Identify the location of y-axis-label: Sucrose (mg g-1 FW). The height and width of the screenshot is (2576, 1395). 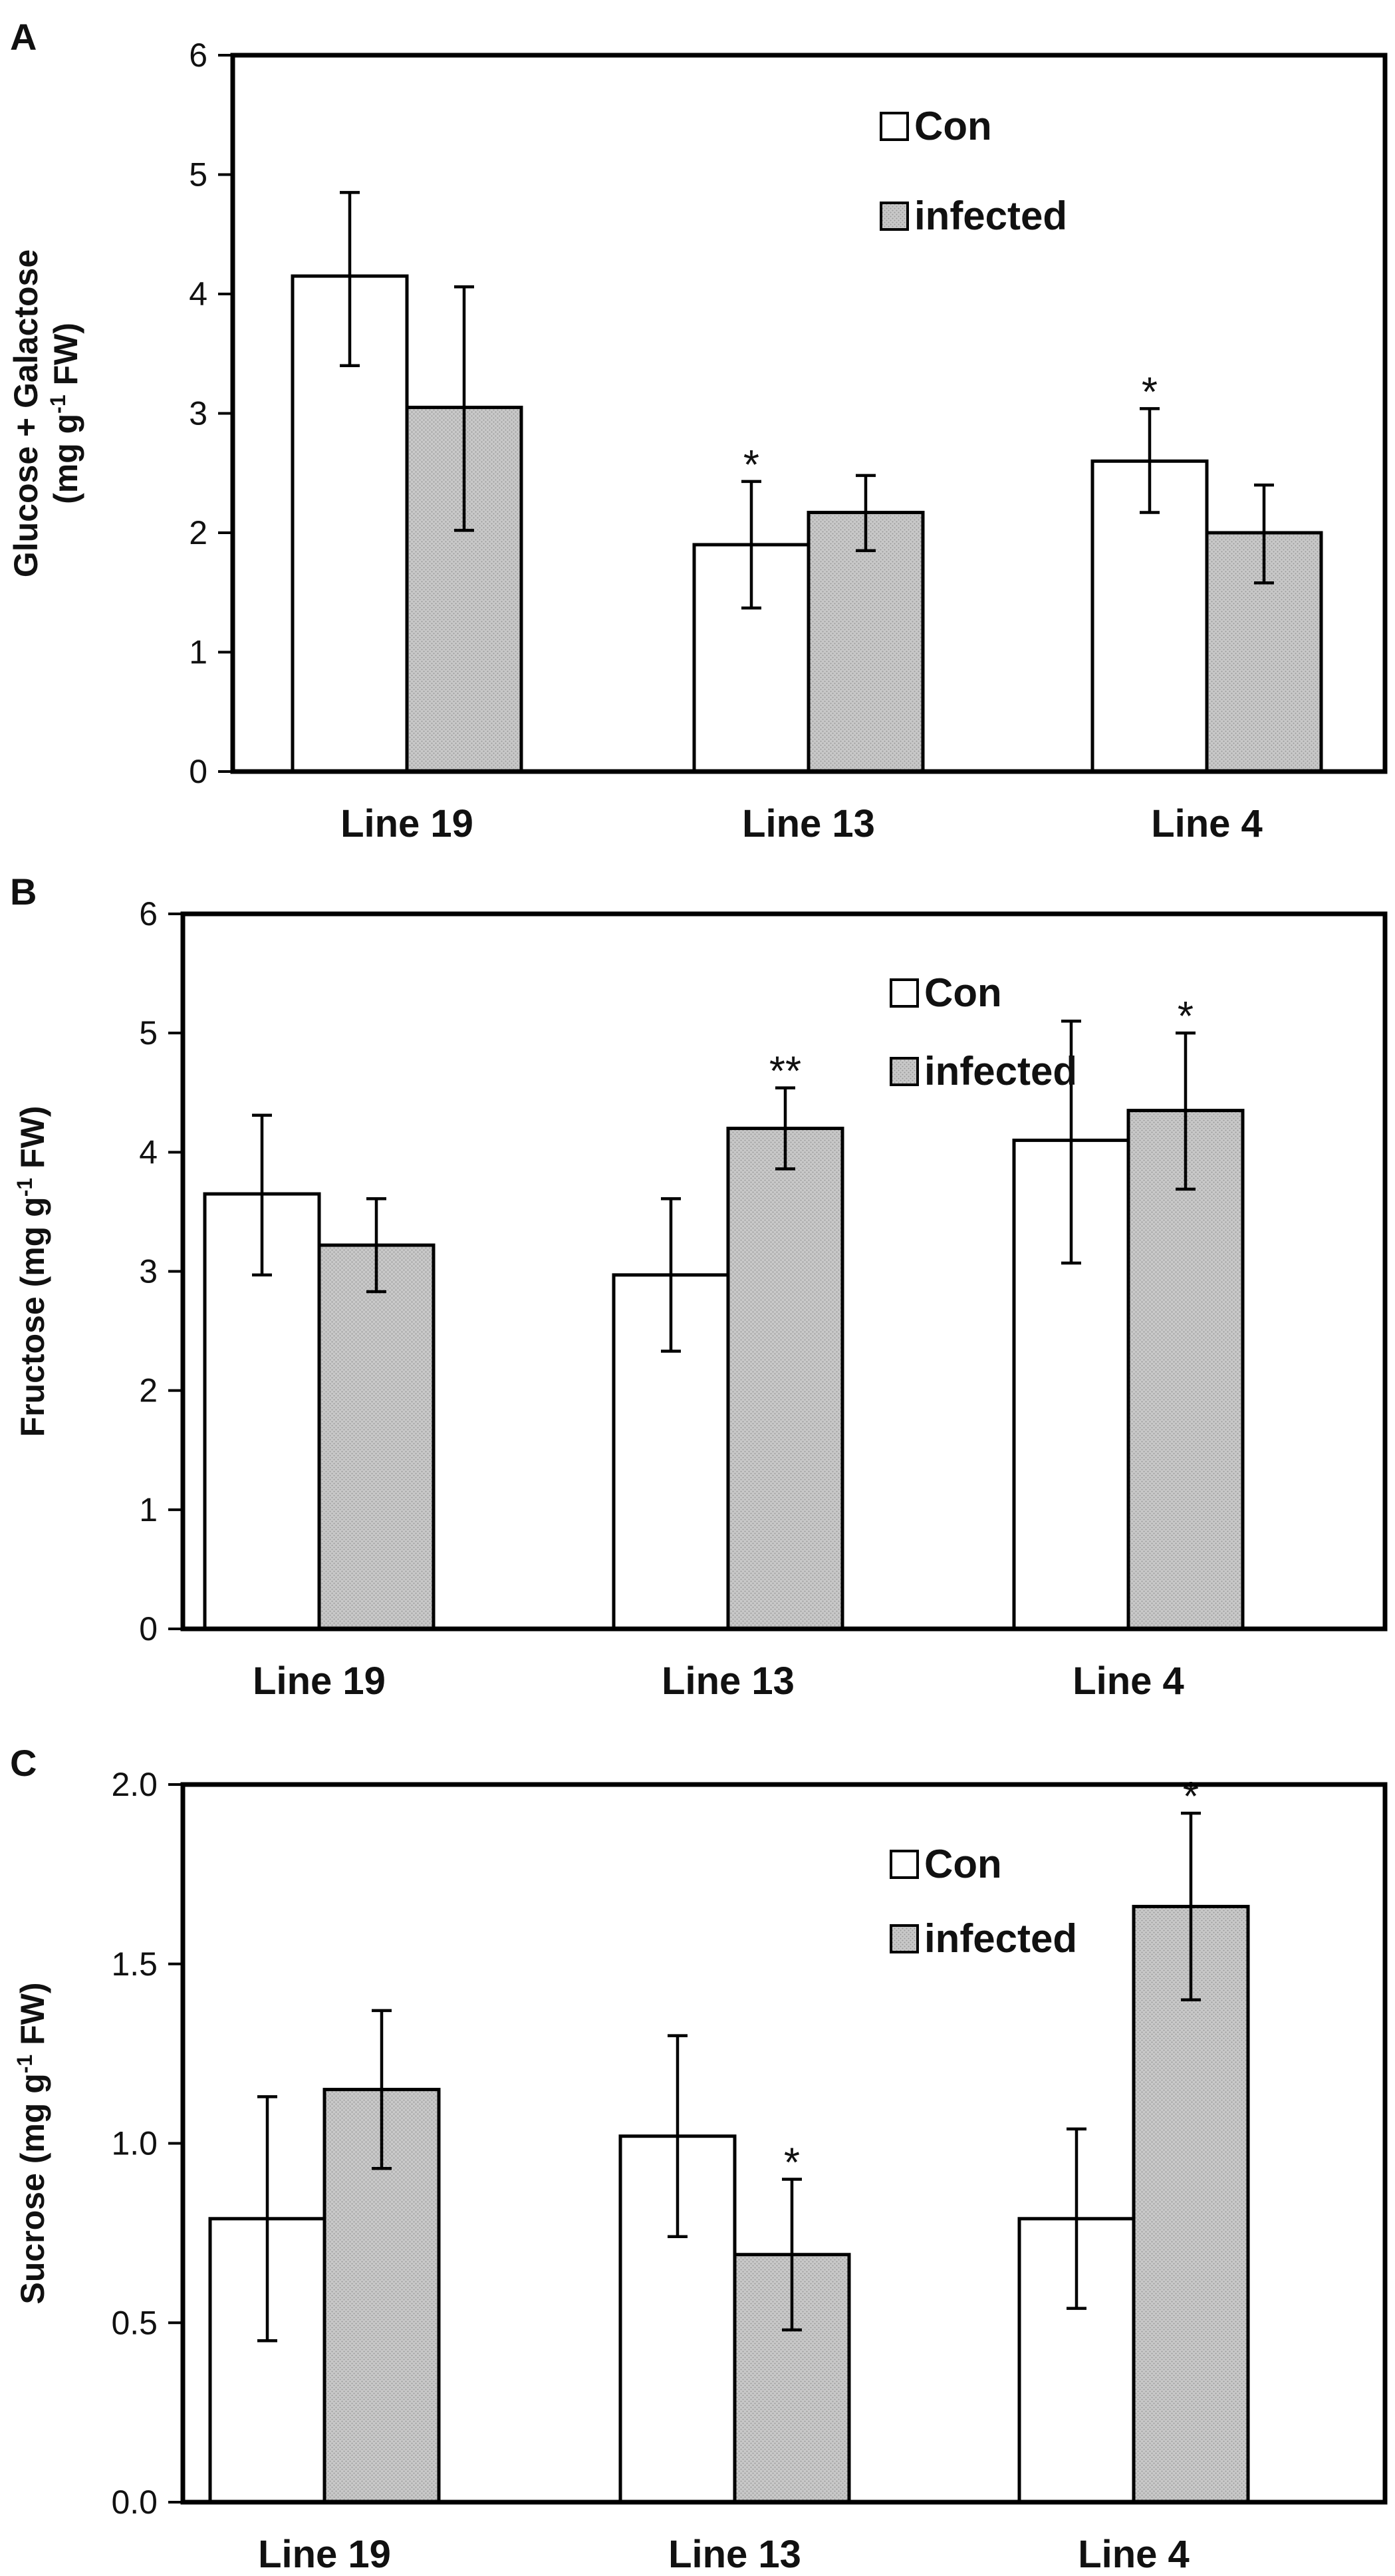
(32, 2143).